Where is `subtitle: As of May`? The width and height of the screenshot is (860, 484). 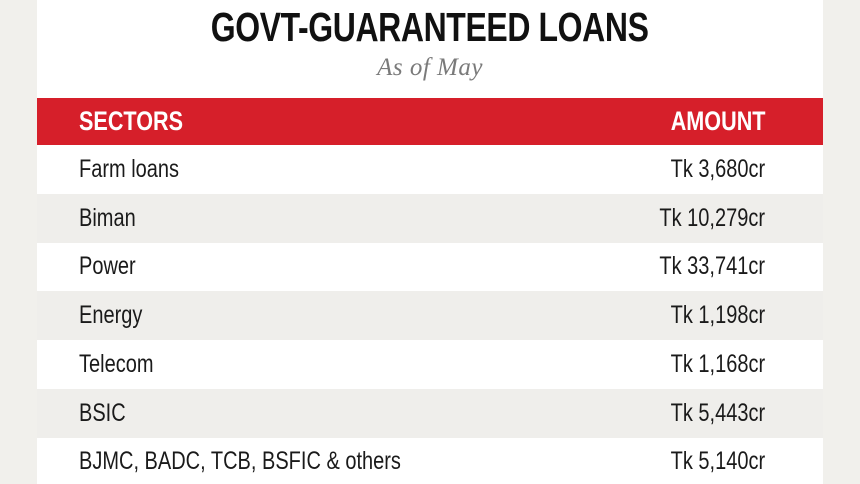 subtitle: As of May is located at coordinates (430, 67).